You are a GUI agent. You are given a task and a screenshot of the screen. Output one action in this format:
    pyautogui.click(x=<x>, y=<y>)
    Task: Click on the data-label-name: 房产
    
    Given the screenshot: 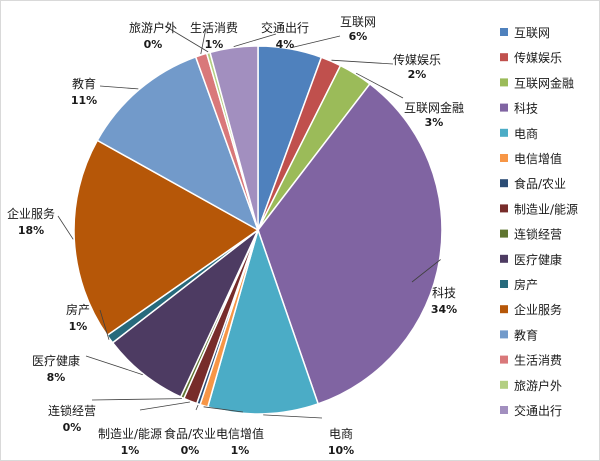 What is the action you would take?
    pyautogui.click(x=78, y=309)
    